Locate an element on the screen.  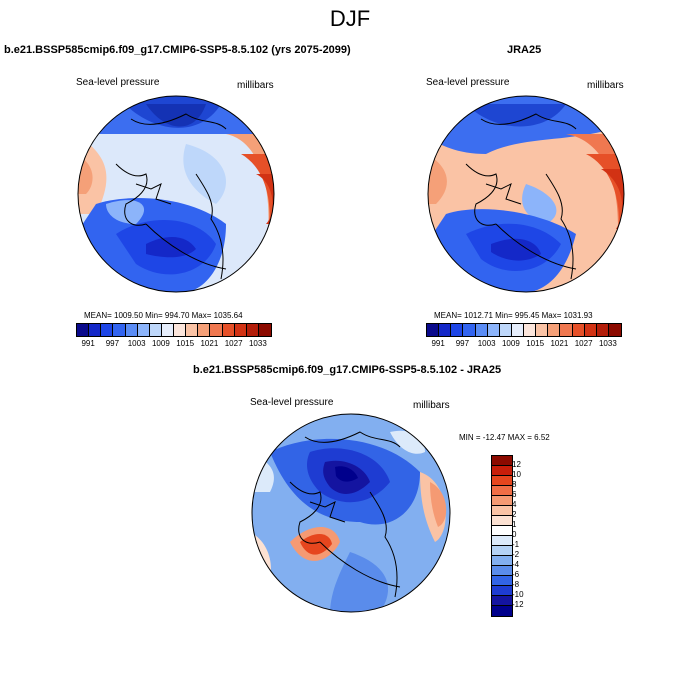
colorbar-tick-label: -4 is located at coordinates (516, 564).